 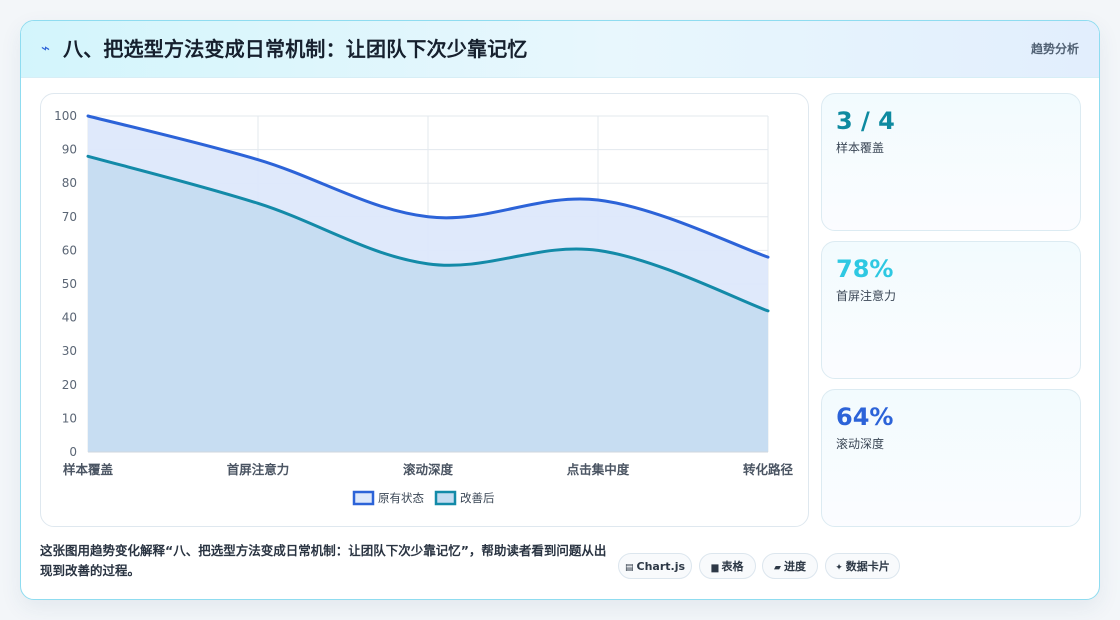 I want to click on table-icon: ▆, so click(x=715, y=568).